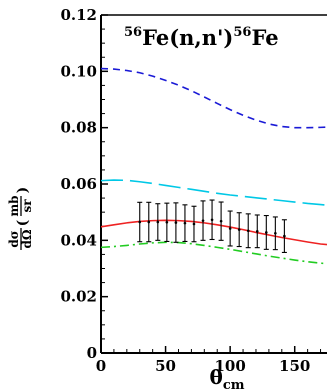  I want to click on series-line-long-dash, so click(214, 192).